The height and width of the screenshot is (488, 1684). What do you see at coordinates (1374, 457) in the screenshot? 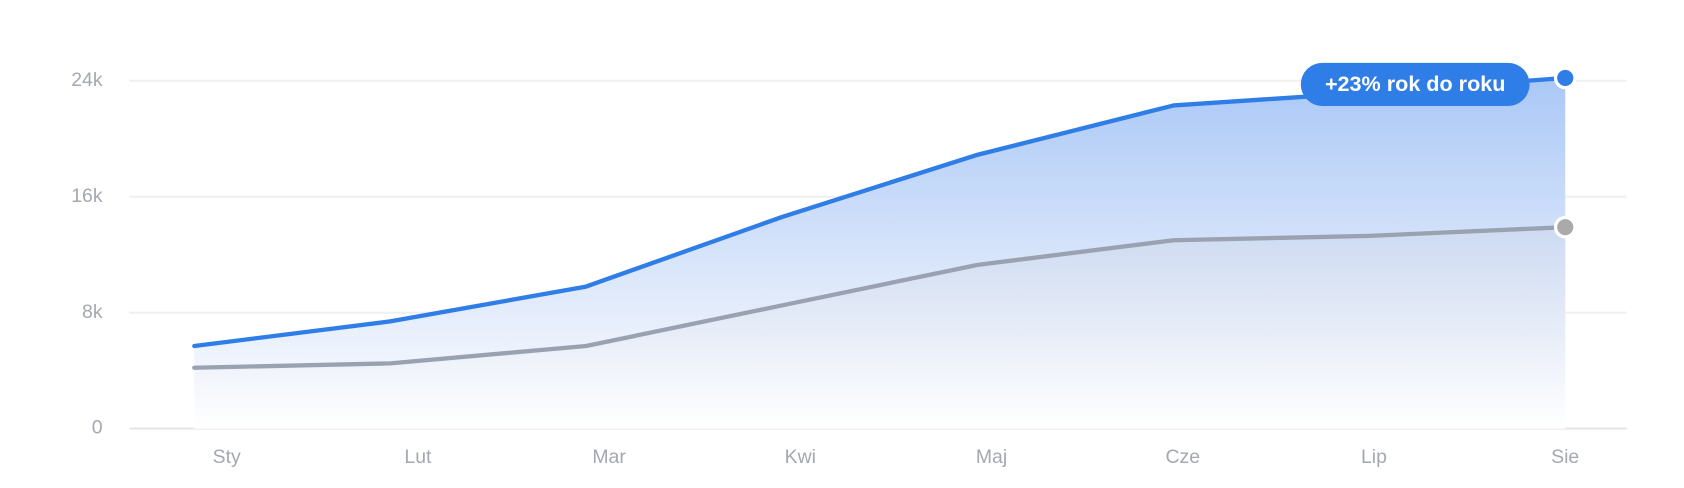
I see `x-tick-label: Lip` at bounding box center [1374, 457].